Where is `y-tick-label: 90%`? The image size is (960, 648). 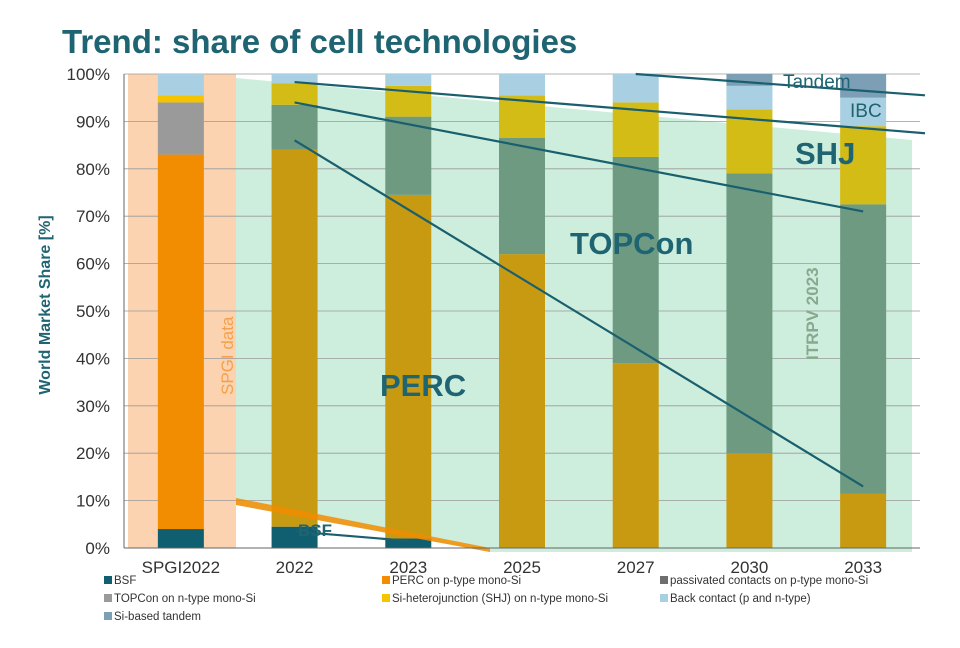 y-tick-label: 90% is located at coordinates (93, 121).